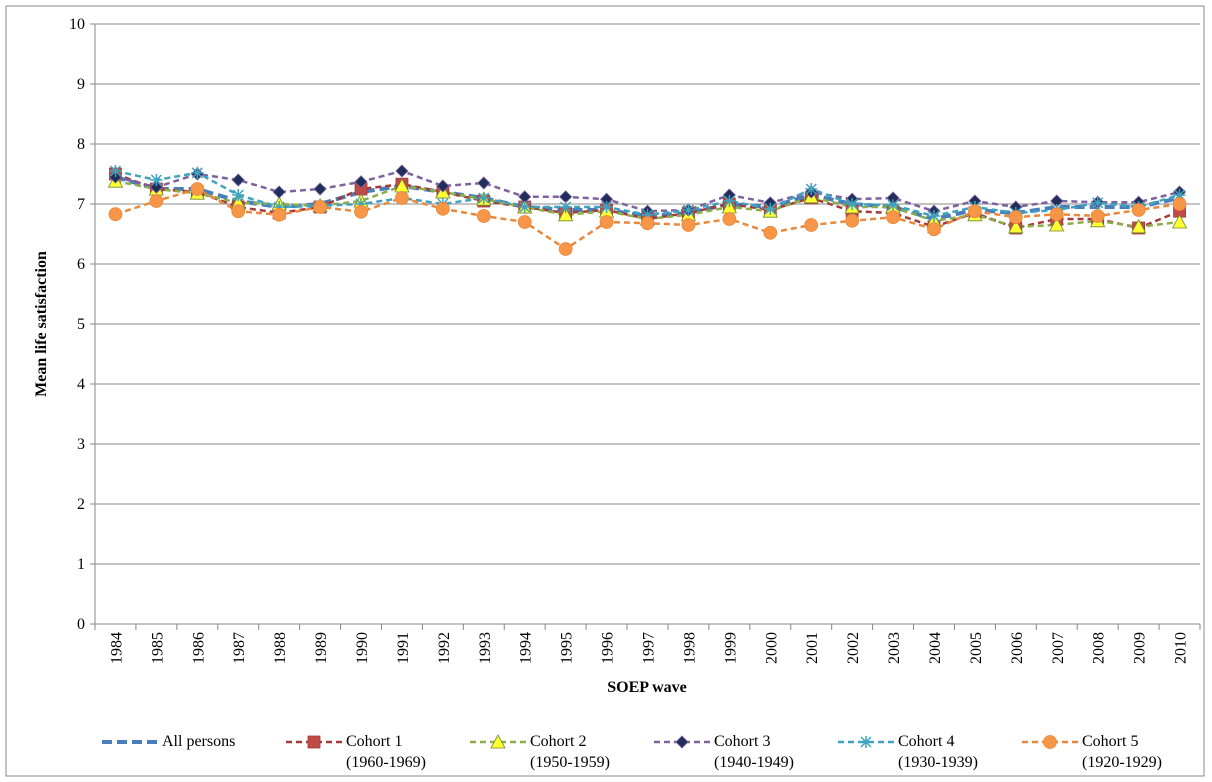  Describe the element at coordinates (81, 204) in the screenshot. I see `y-tick-label: 7` at that location.